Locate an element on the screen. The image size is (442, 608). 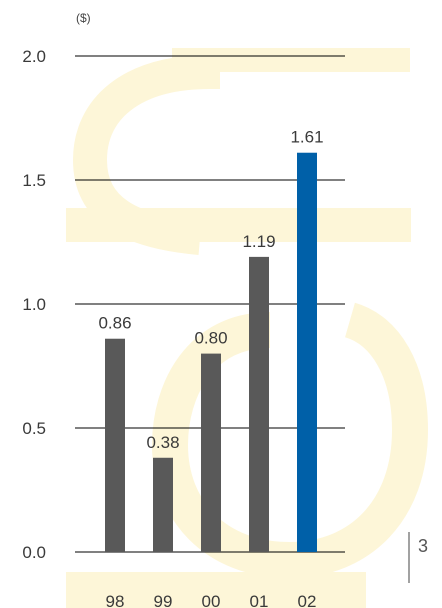
y-tick-label: 0.0 is located at coordinates (34, 552).